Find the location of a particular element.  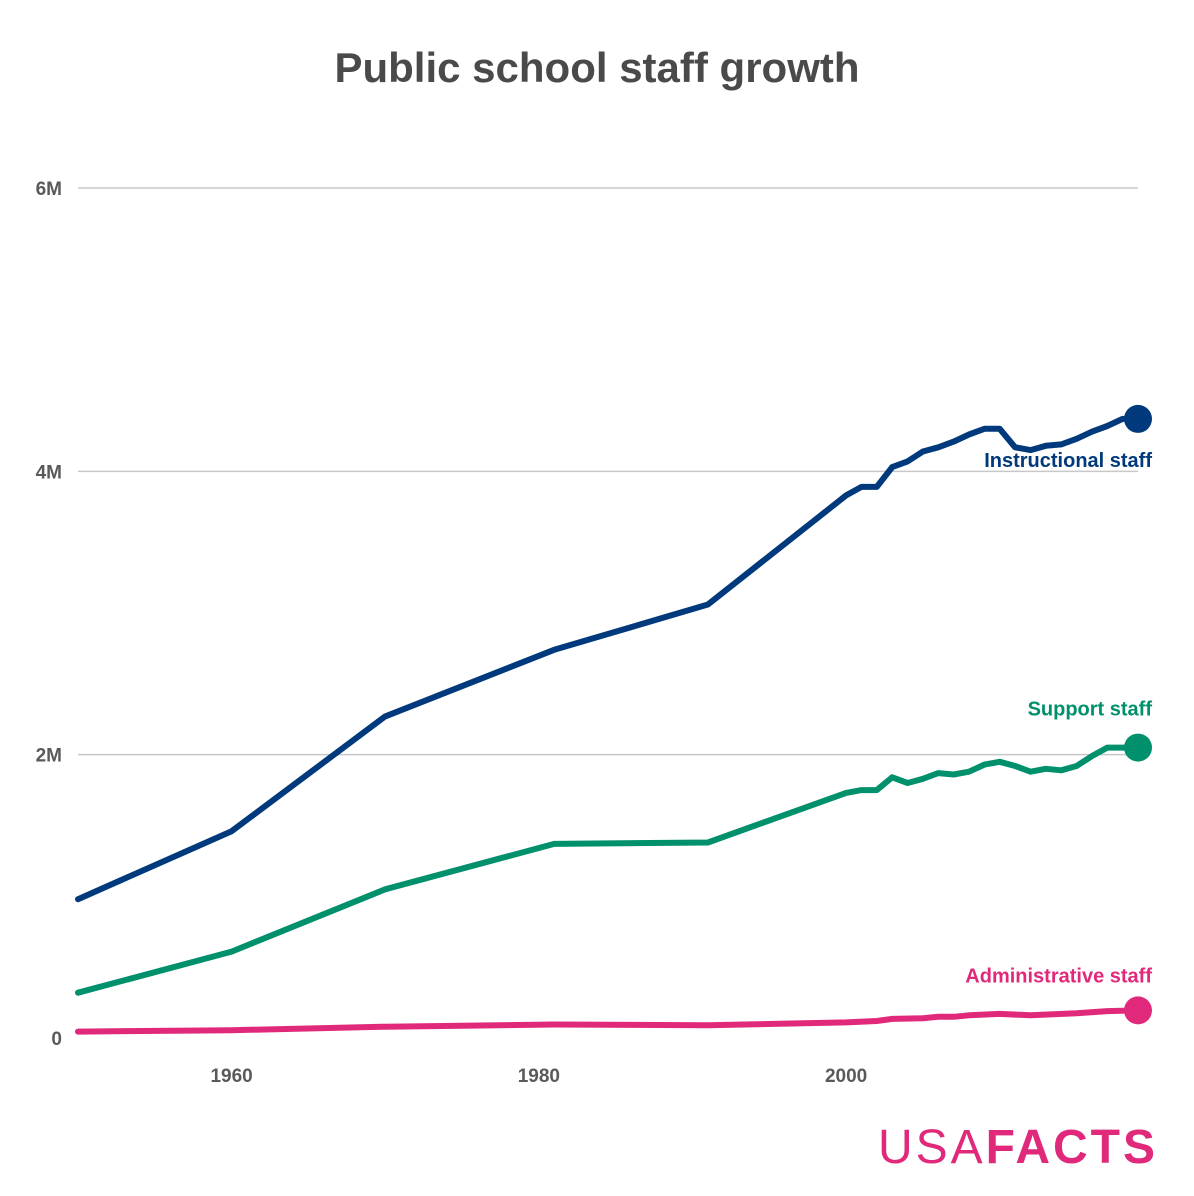

x-tick-label: 1980 is located at coordinates (539, 1076).